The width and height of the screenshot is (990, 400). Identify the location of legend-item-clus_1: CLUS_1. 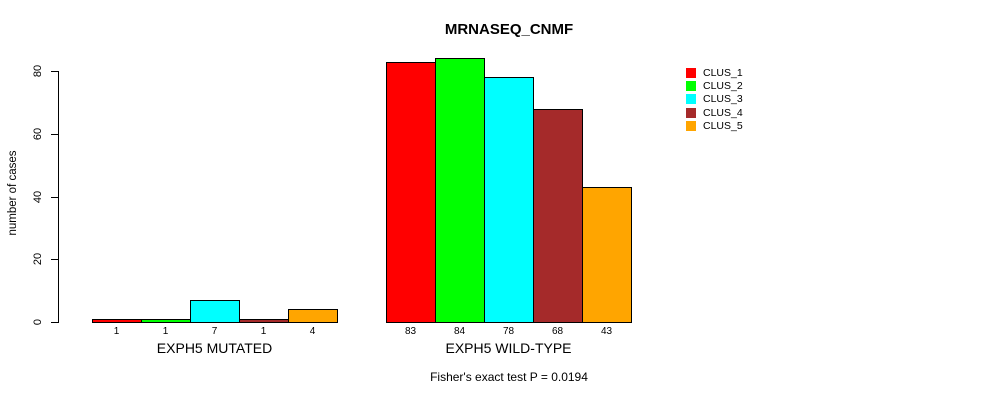
(714, 72).